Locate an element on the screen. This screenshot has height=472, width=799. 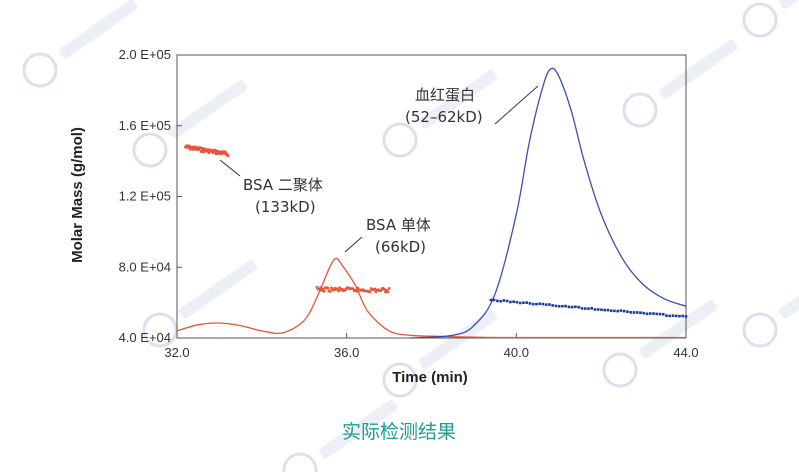
x-axis-title: Time (min) is located at coordinates (430, 377).